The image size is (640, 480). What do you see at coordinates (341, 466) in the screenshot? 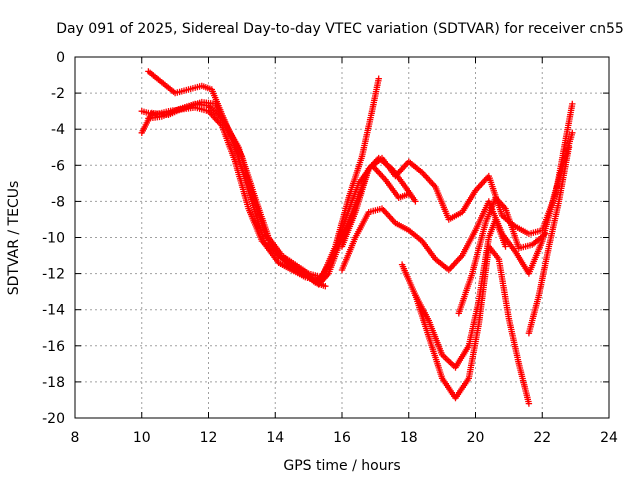
I see `x-axis-label: GPS time / hours` at bounding box center [341, 466].